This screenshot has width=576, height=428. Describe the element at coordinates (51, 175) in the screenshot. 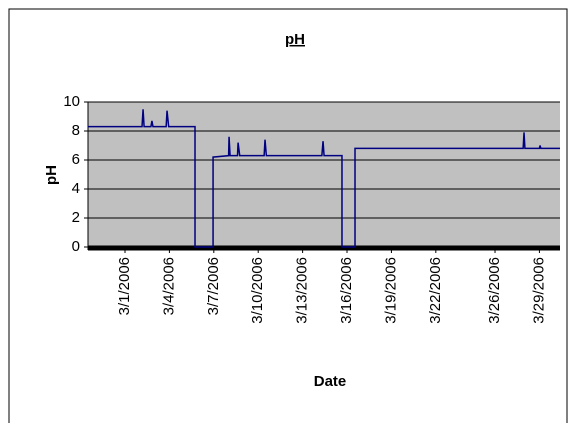

I see `y-axis-label: pH` at that location.